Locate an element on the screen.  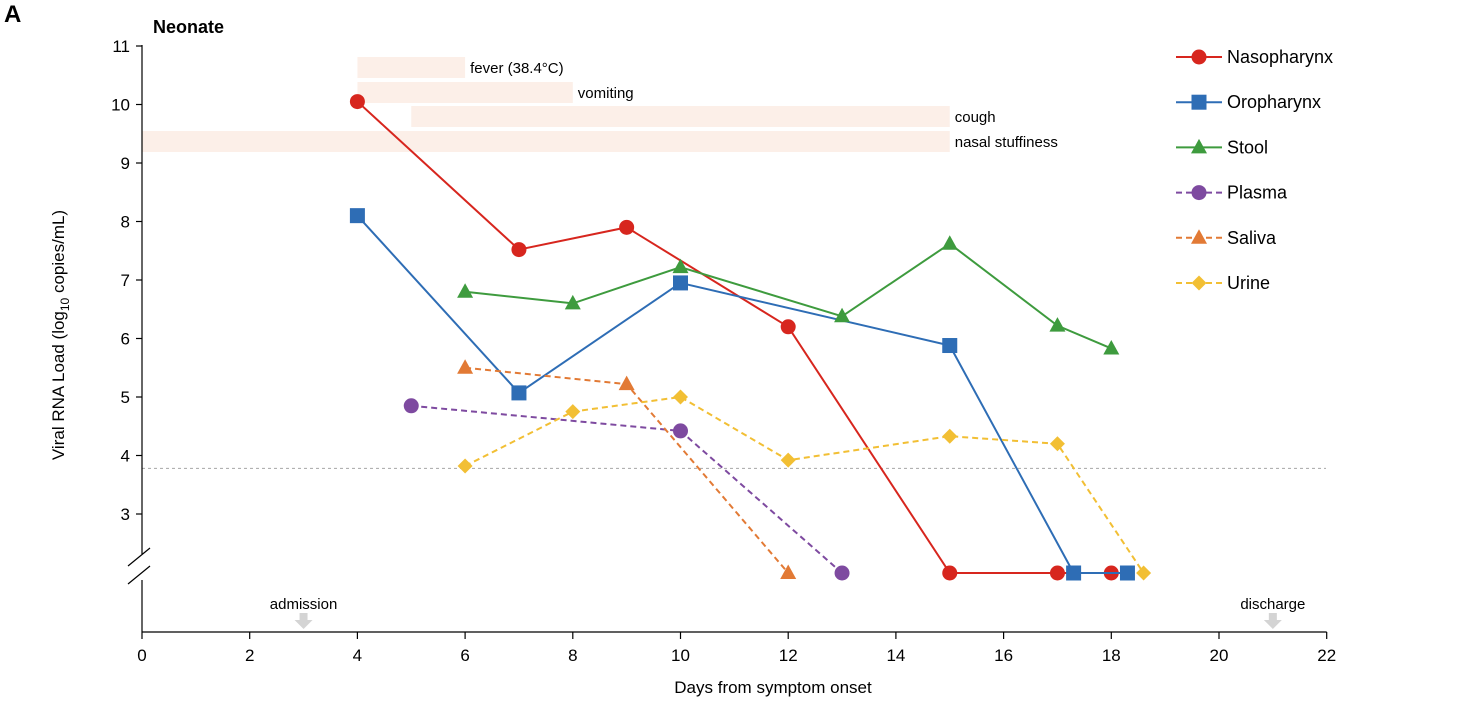
symptom-label: vomiting is located at coordinates (606, 93).